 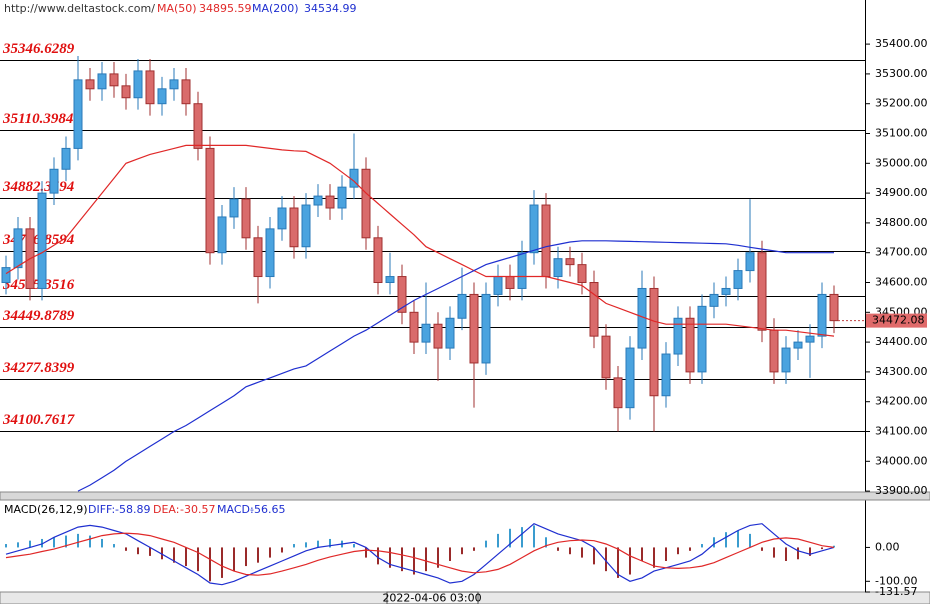 I want to click on macd-line, so click(x=420, y=554).